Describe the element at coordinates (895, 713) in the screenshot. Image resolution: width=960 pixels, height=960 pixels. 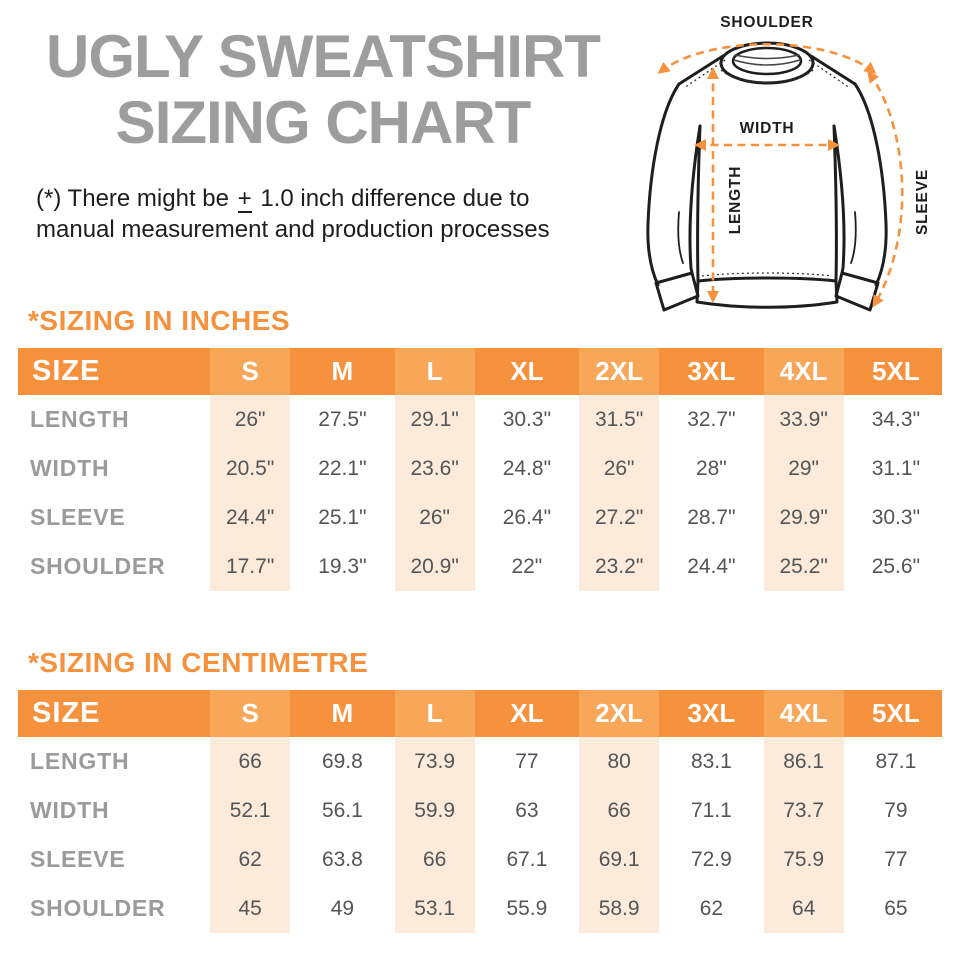
I see `column-header-5xl: 5XL` at that location.